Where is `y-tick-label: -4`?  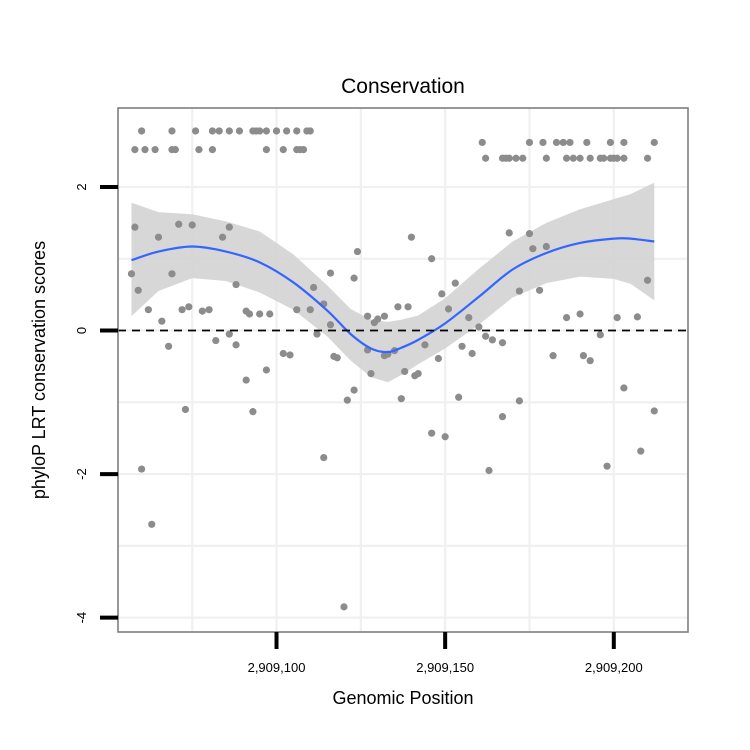 y-tick-label: -4 is located at coordinates (81, 618).